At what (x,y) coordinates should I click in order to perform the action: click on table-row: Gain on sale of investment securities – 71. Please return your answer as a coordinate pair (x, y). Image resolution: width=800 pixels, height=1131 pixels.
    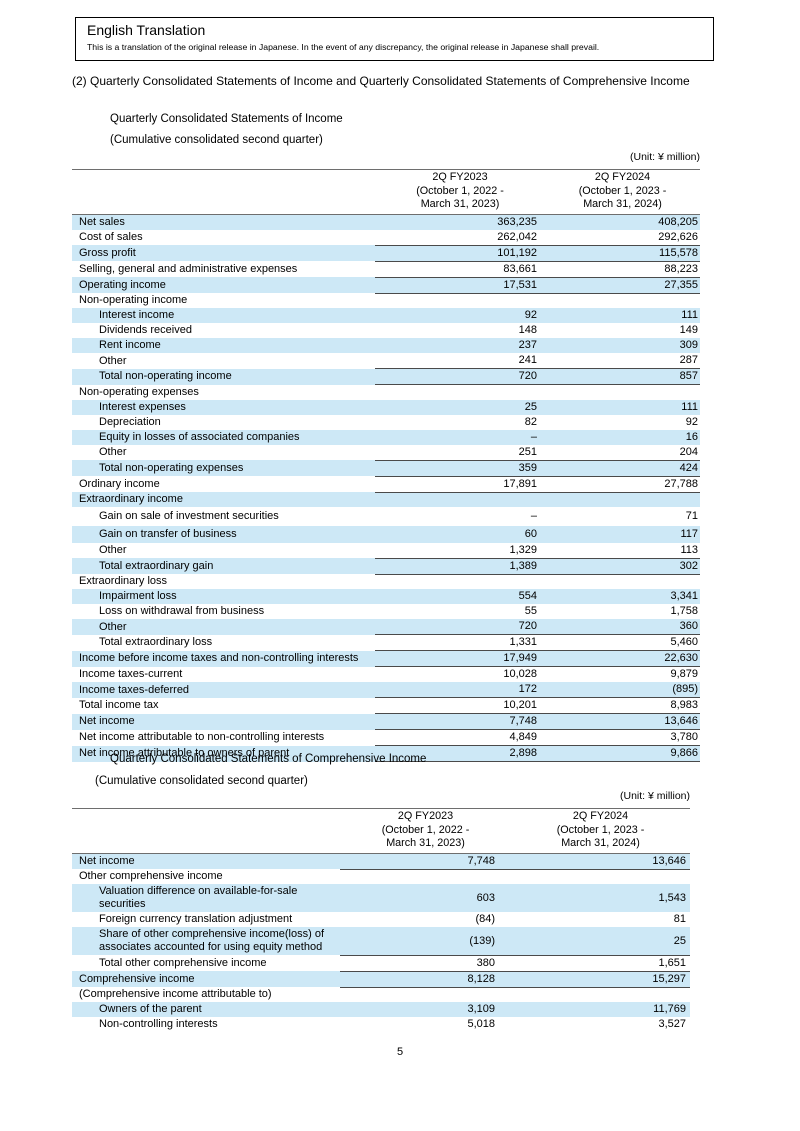
    Looking at the image, I should click on (386, 516).